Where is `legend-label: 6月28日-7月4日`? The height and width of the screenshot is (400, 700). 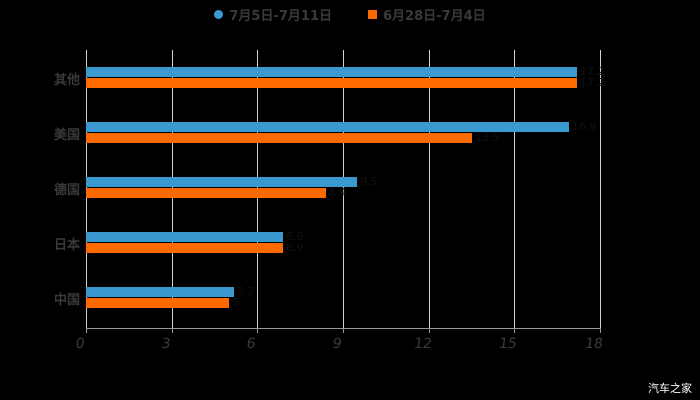 legend-label: 6月28日-7月4日 is located at coordinates (434, 16).